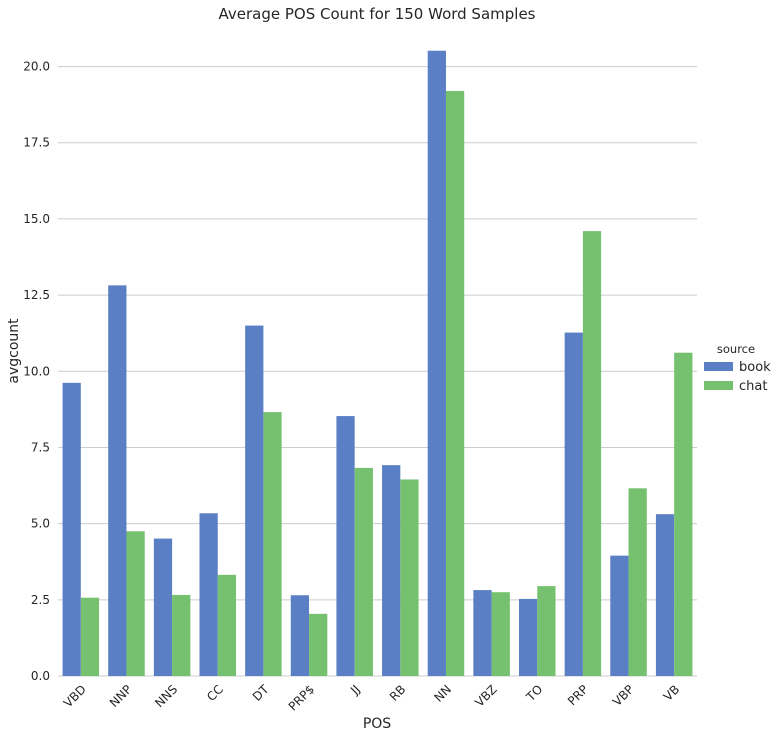 The image size is (778, 737). What do you see at coordinates (90, 636) in the screenshot?
I see `bar-chat-vbd` at bounding box center [90, 636].